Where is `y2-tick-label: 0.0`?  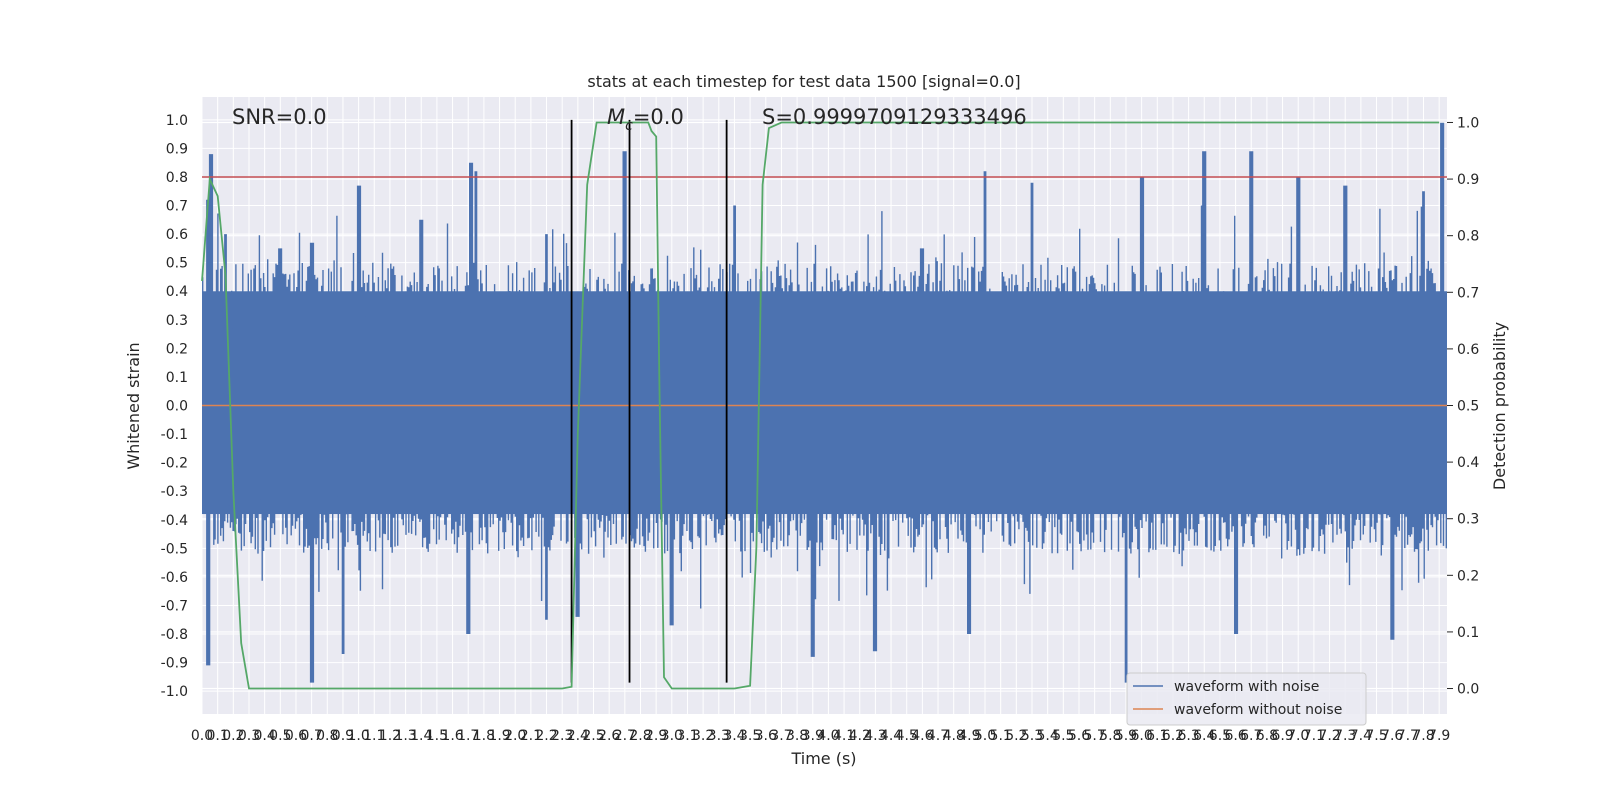
y2-tick-label: 0.0 is located at coordinates (1468, 690).